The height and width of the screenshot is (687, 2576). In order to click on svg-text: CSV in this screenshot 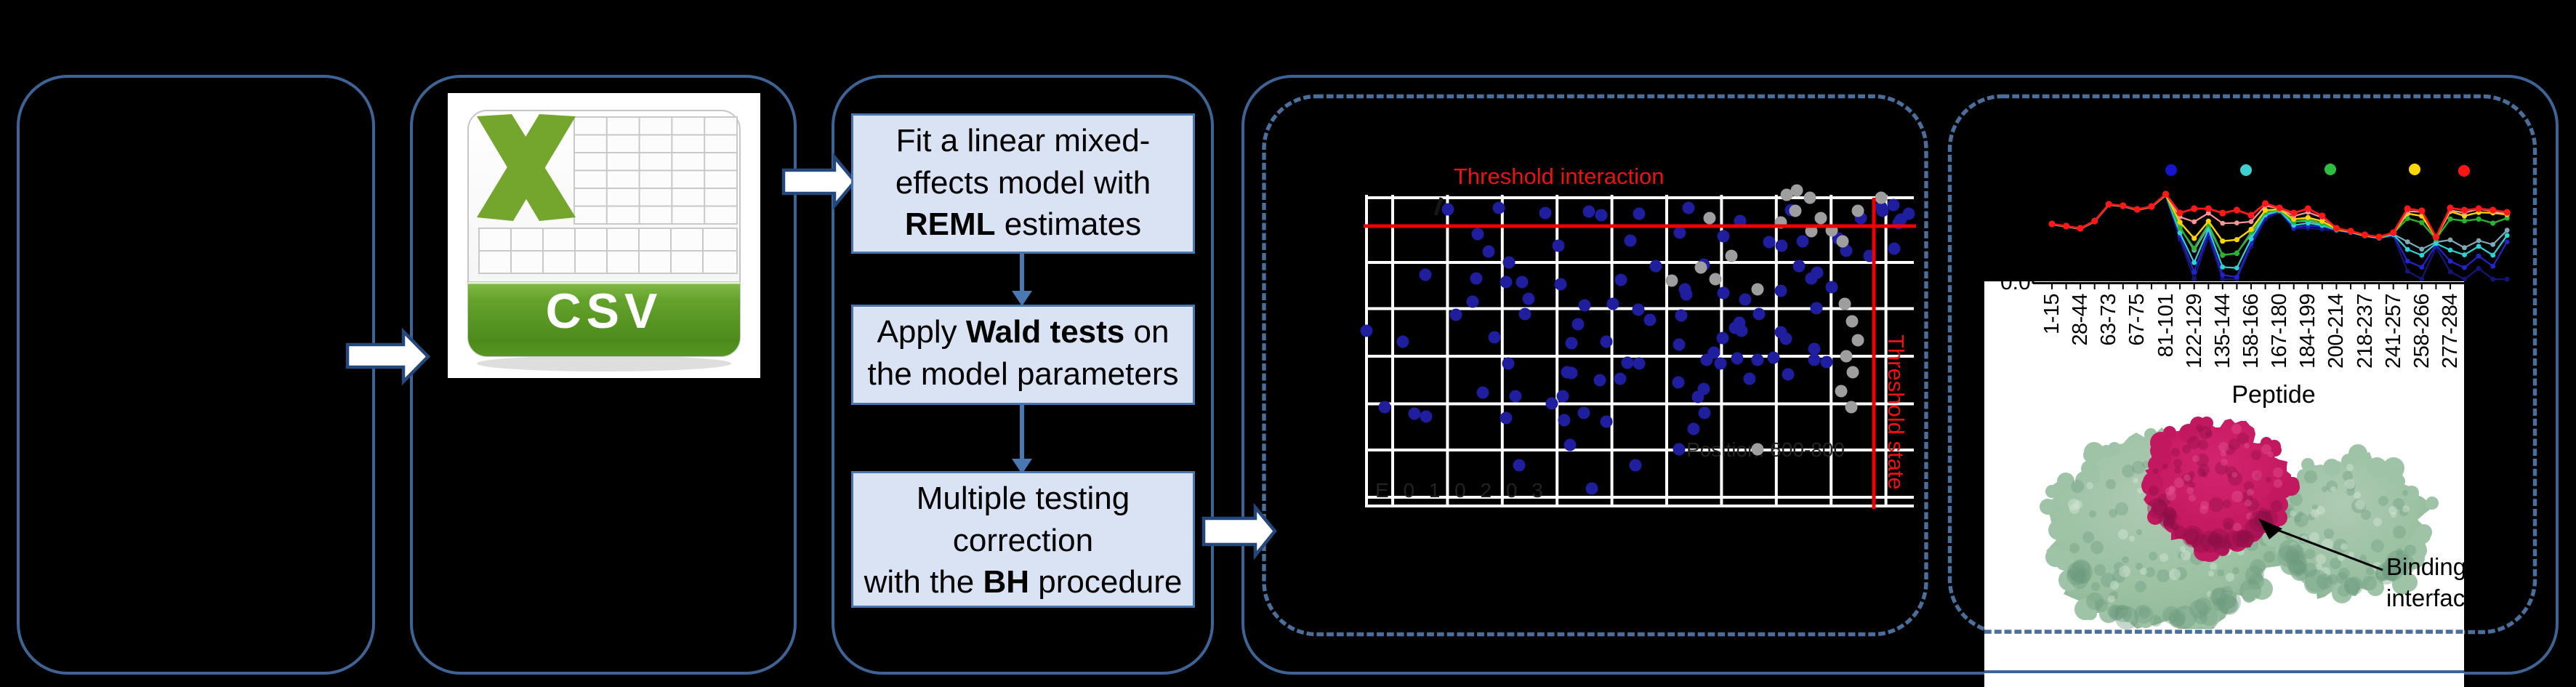, I will do `click(604, 311)`.